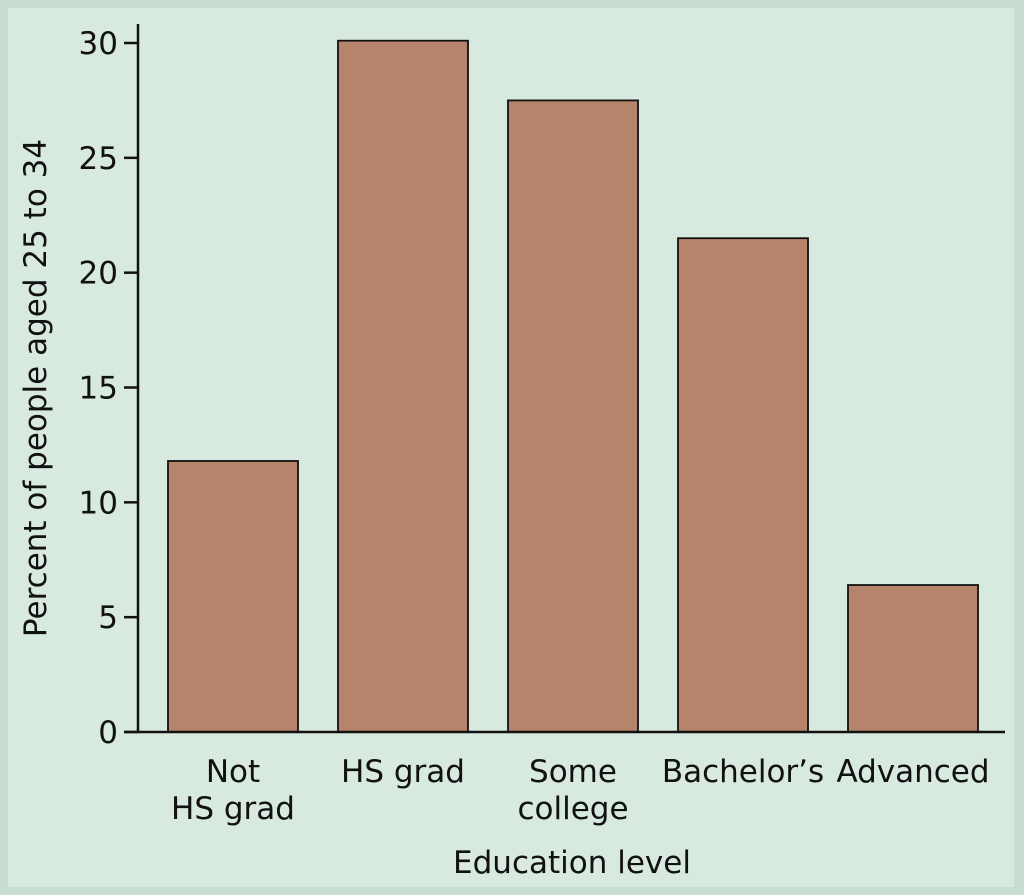 This screenshot has height=895, width=1024. I want to click on y-tick-label: 0, so click(108, 733).